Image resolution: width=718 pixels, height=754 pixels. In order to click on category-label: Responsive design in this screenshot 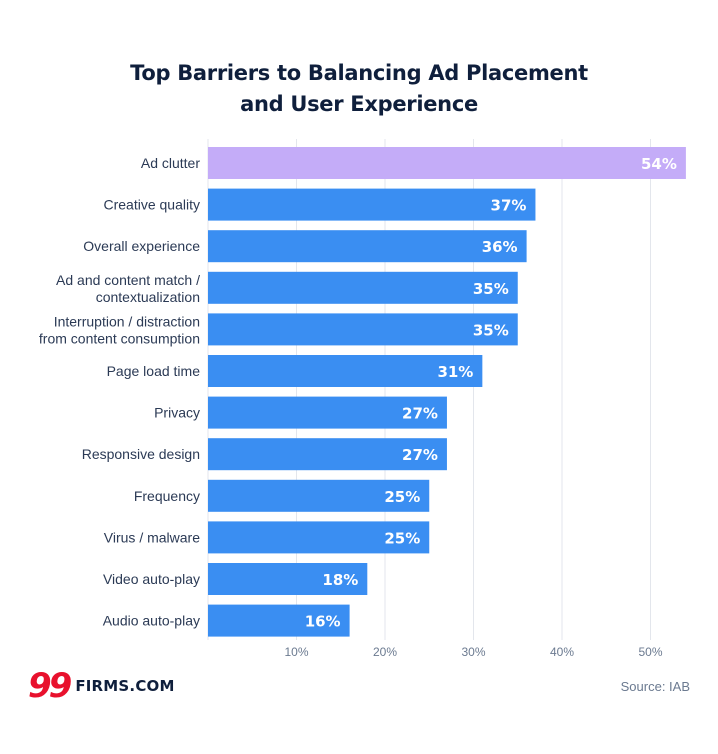, I will do `click(141, 454)`.